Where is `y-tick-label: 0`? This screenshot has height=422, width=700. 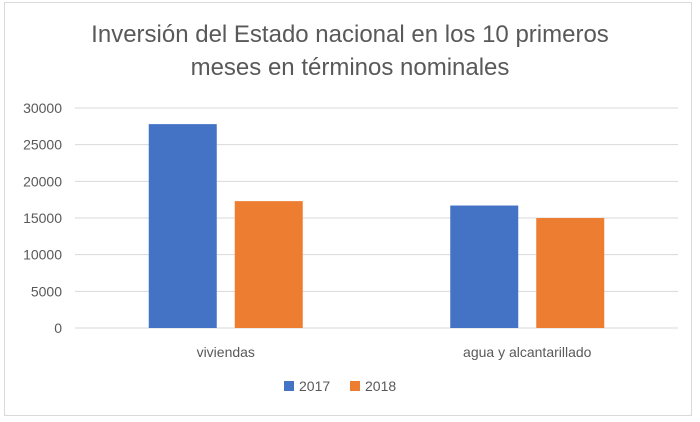
y-tick-label: 0 is located at coordinates (58, 328).